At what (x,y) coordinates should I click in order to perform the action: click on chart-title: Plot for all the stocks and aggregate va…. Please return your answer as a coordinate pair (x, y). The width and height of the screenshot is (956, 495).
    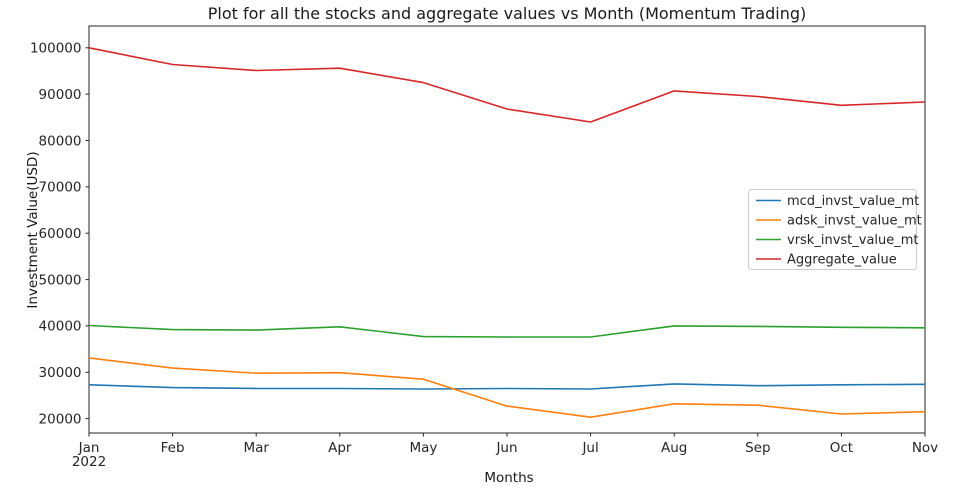
    Looking at the image, I should click on (507, 13).